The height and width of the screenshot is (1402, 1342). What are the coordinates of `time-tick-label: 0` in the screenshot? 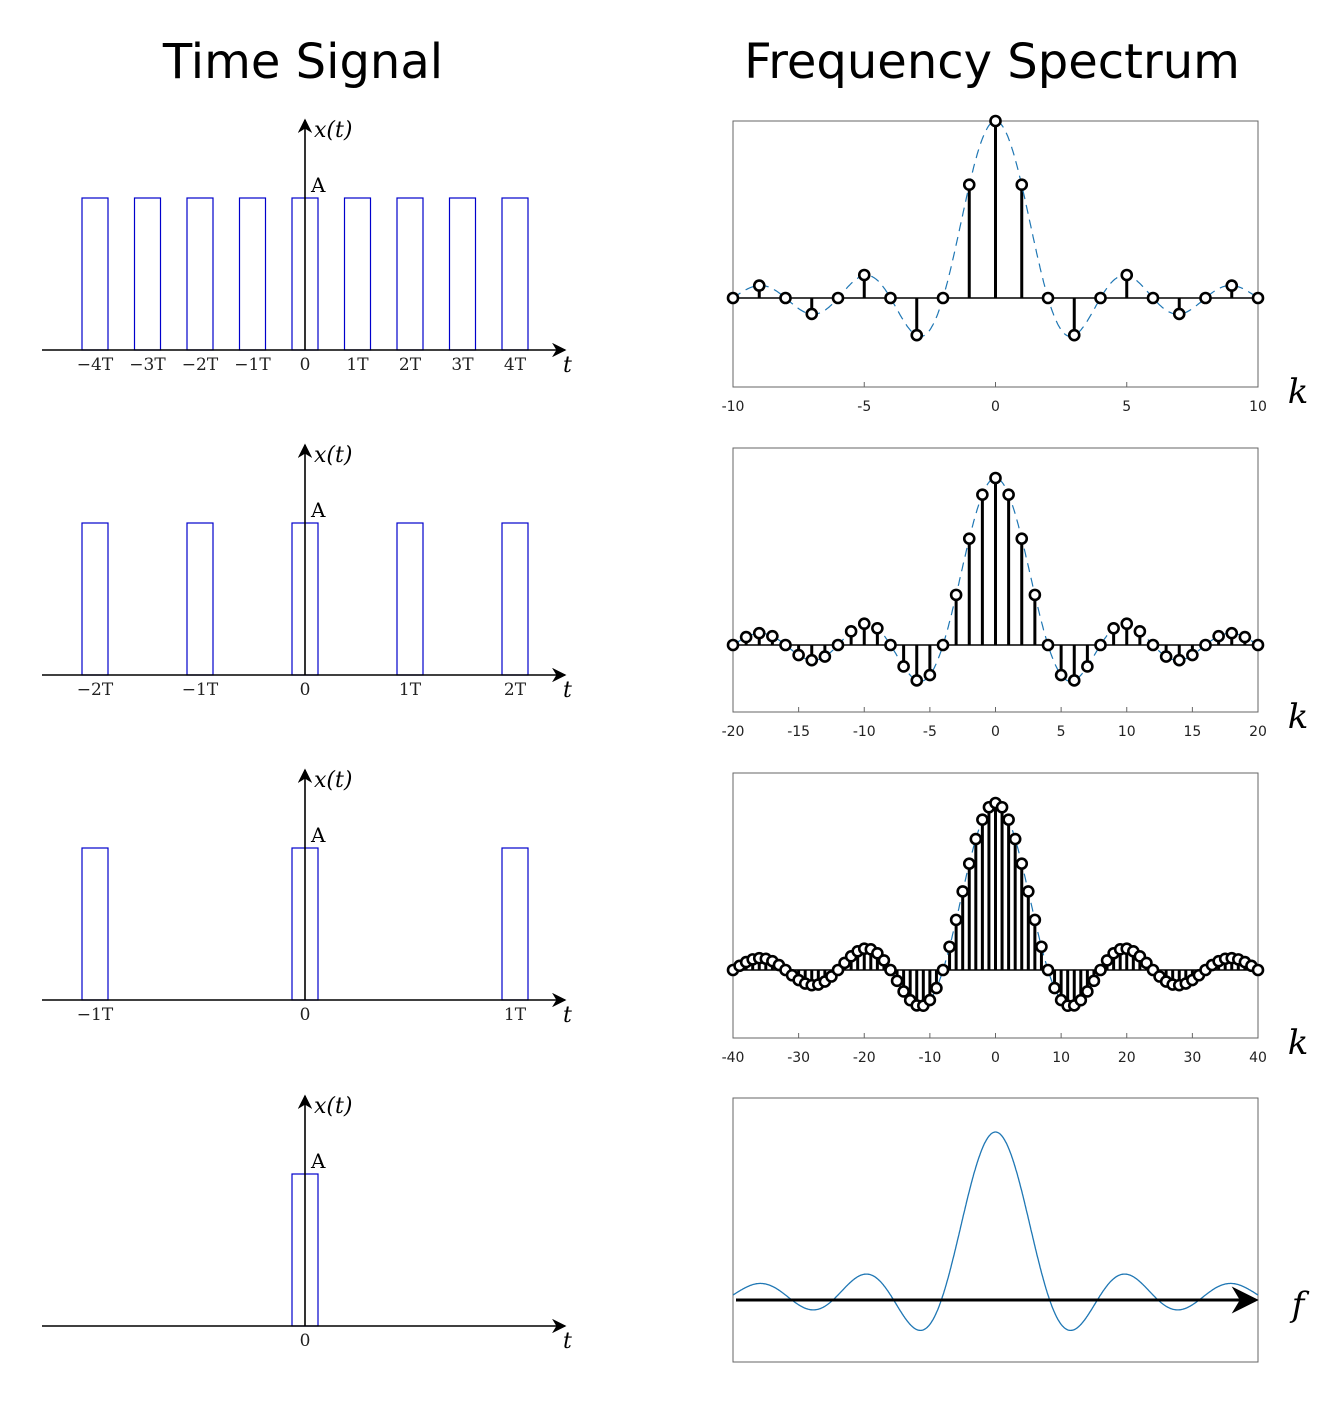 It's located at (305, 365).